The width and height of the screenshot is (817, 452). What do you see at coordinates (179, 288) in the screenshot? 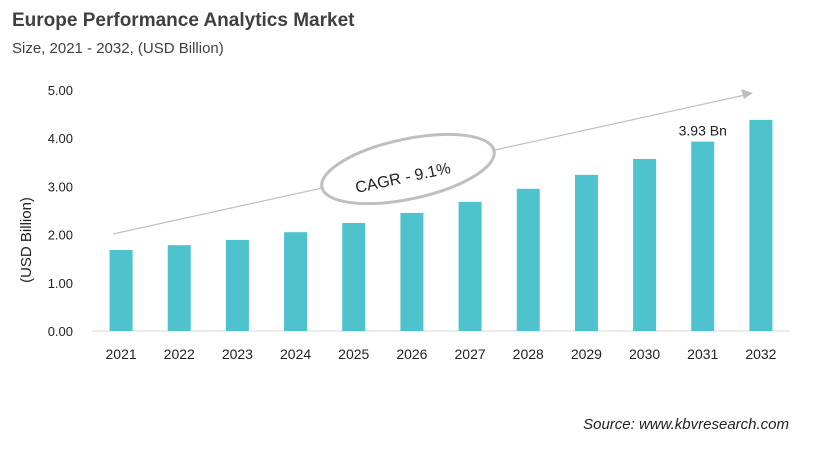
I see `bar-2022` at bounding box center [179, 288].